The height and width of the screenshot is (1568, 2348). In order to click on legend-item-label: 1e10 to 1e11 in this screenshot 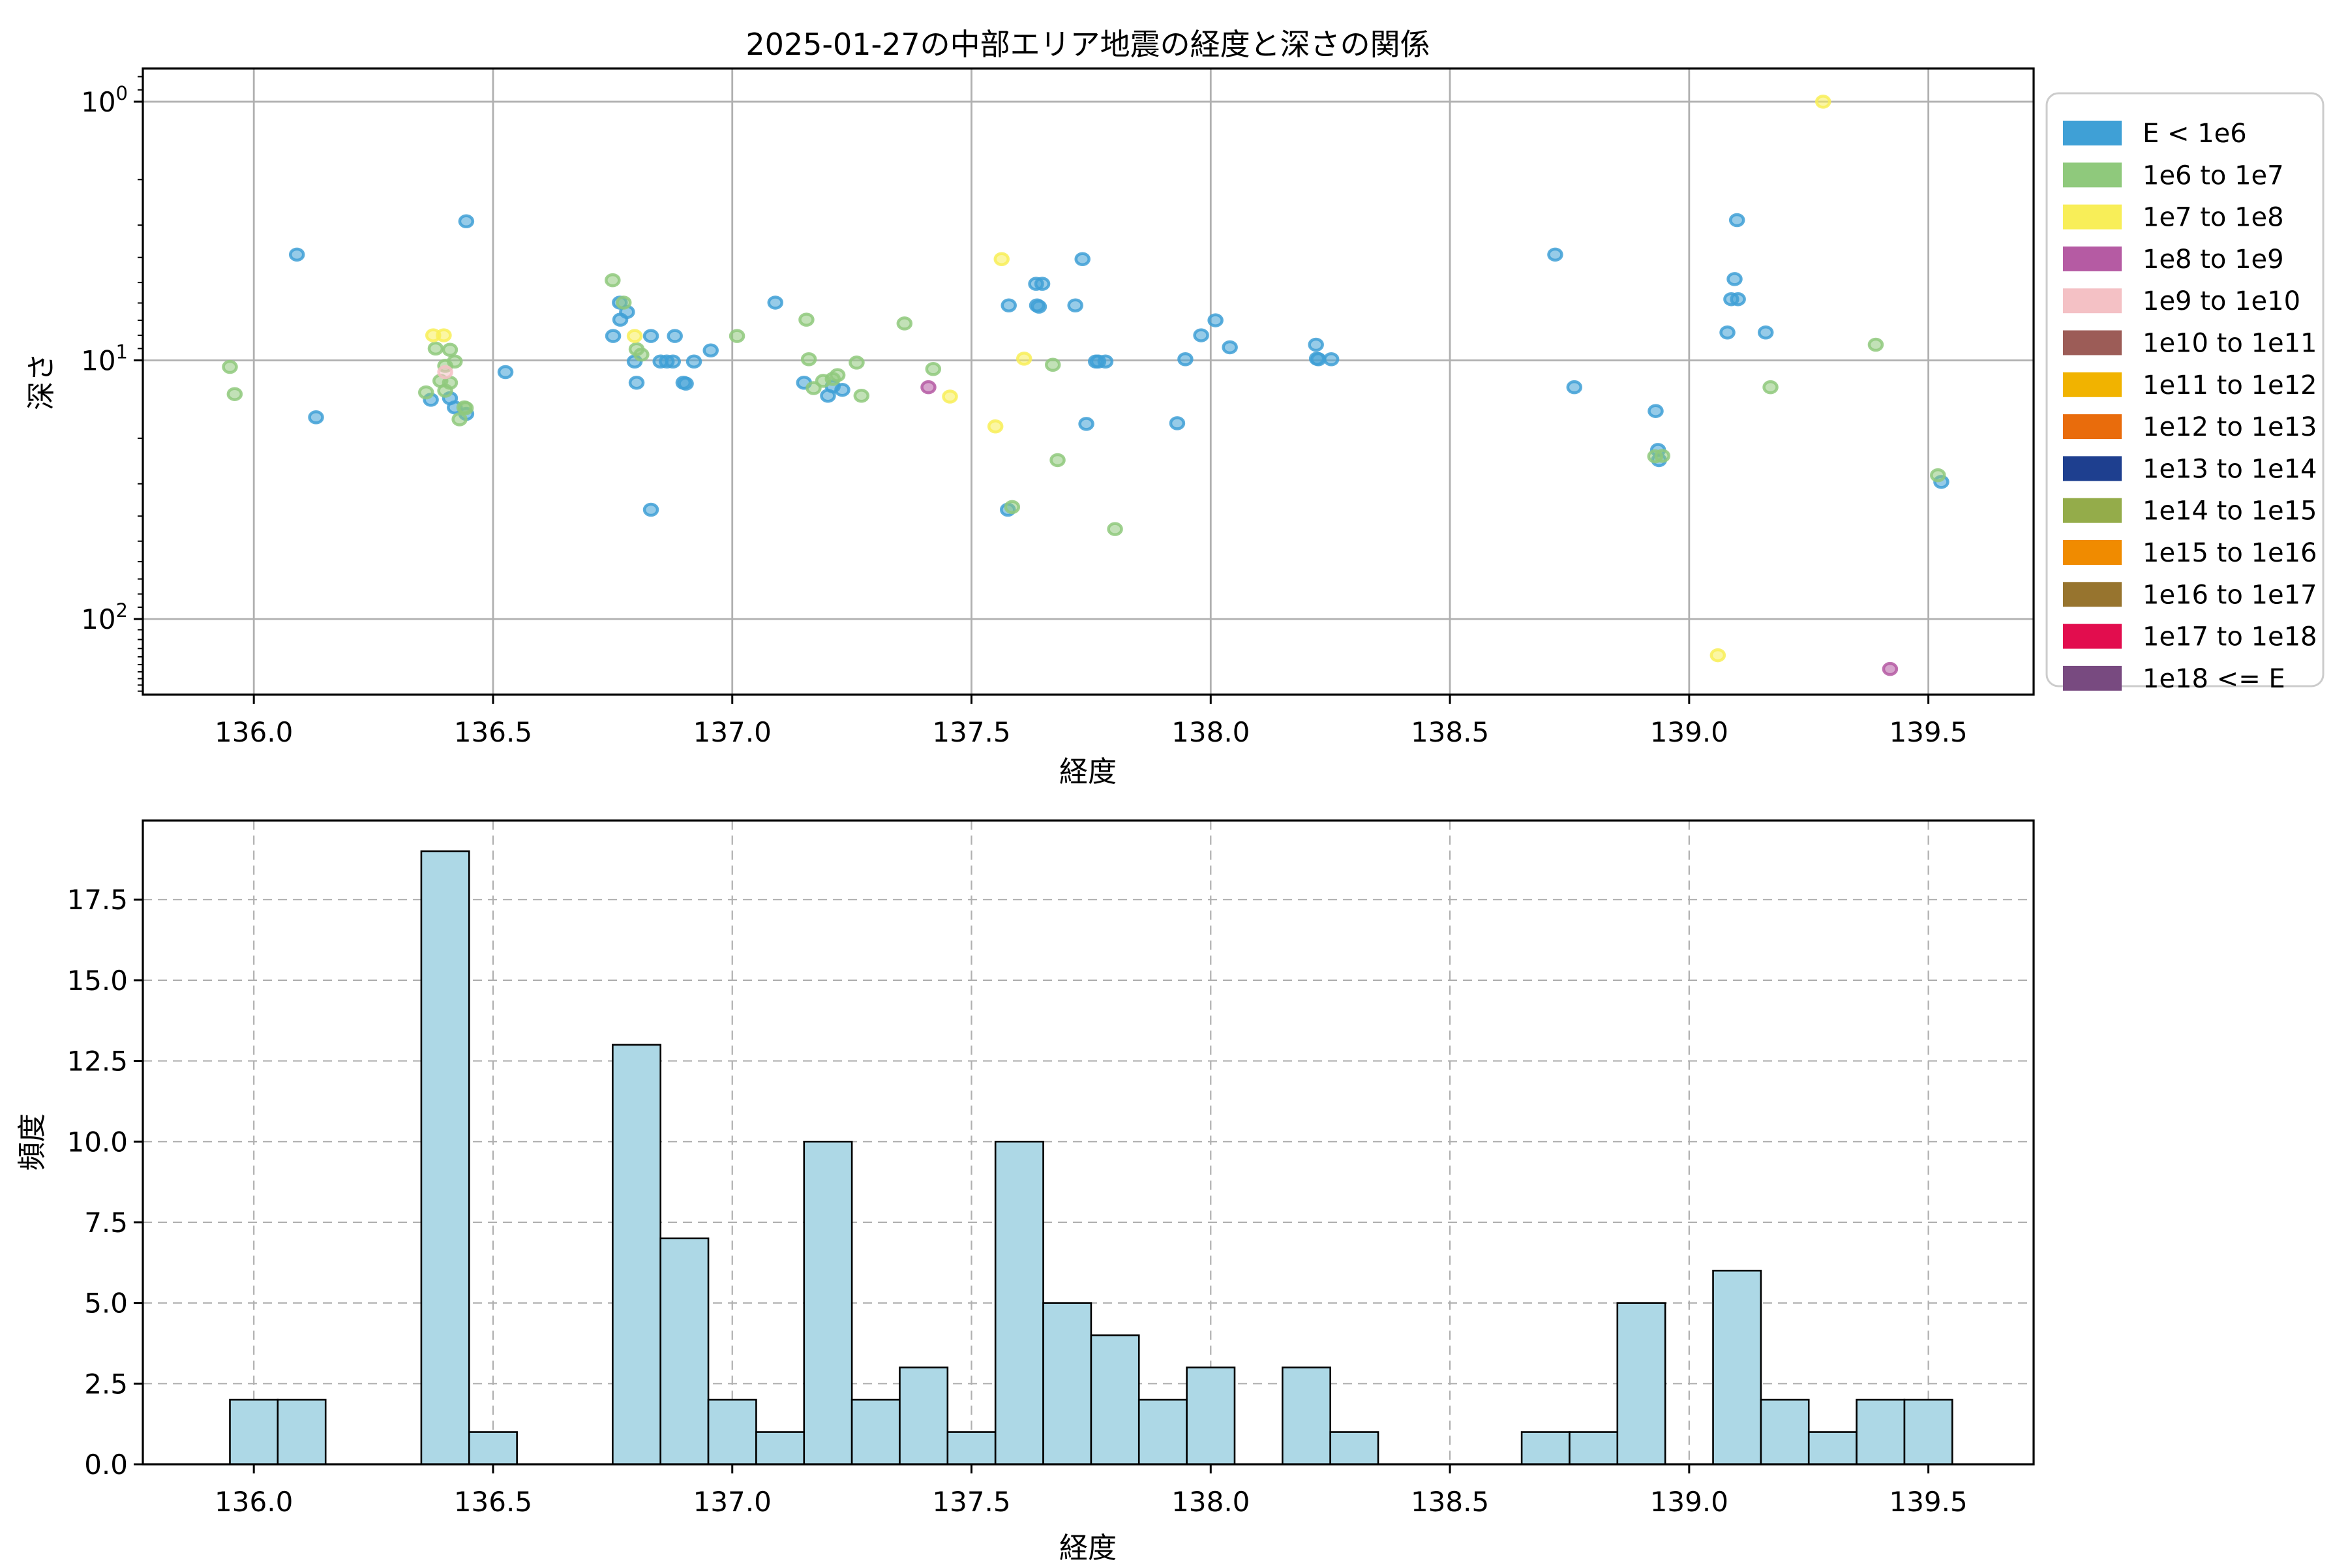, I will do `click(2230, 344)`.